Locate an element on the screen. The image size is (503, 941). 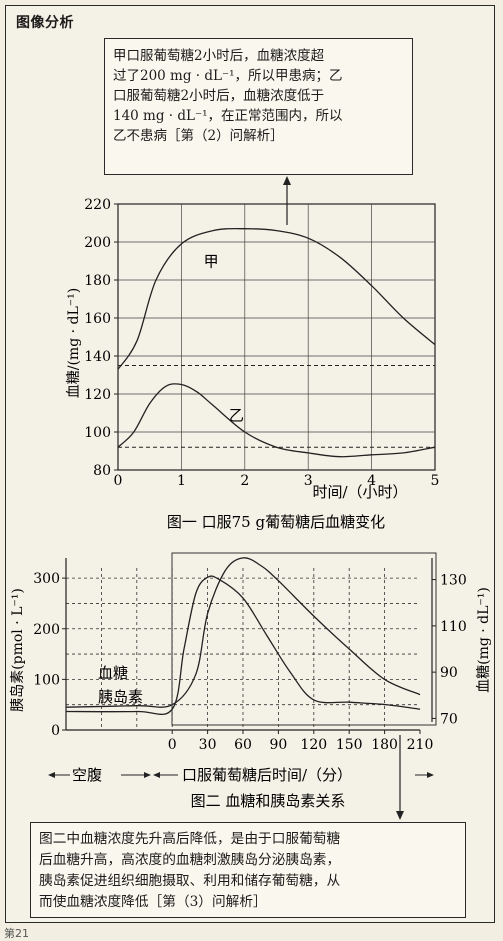
y-tick-label: 140 is located at coordinates (97, 357).